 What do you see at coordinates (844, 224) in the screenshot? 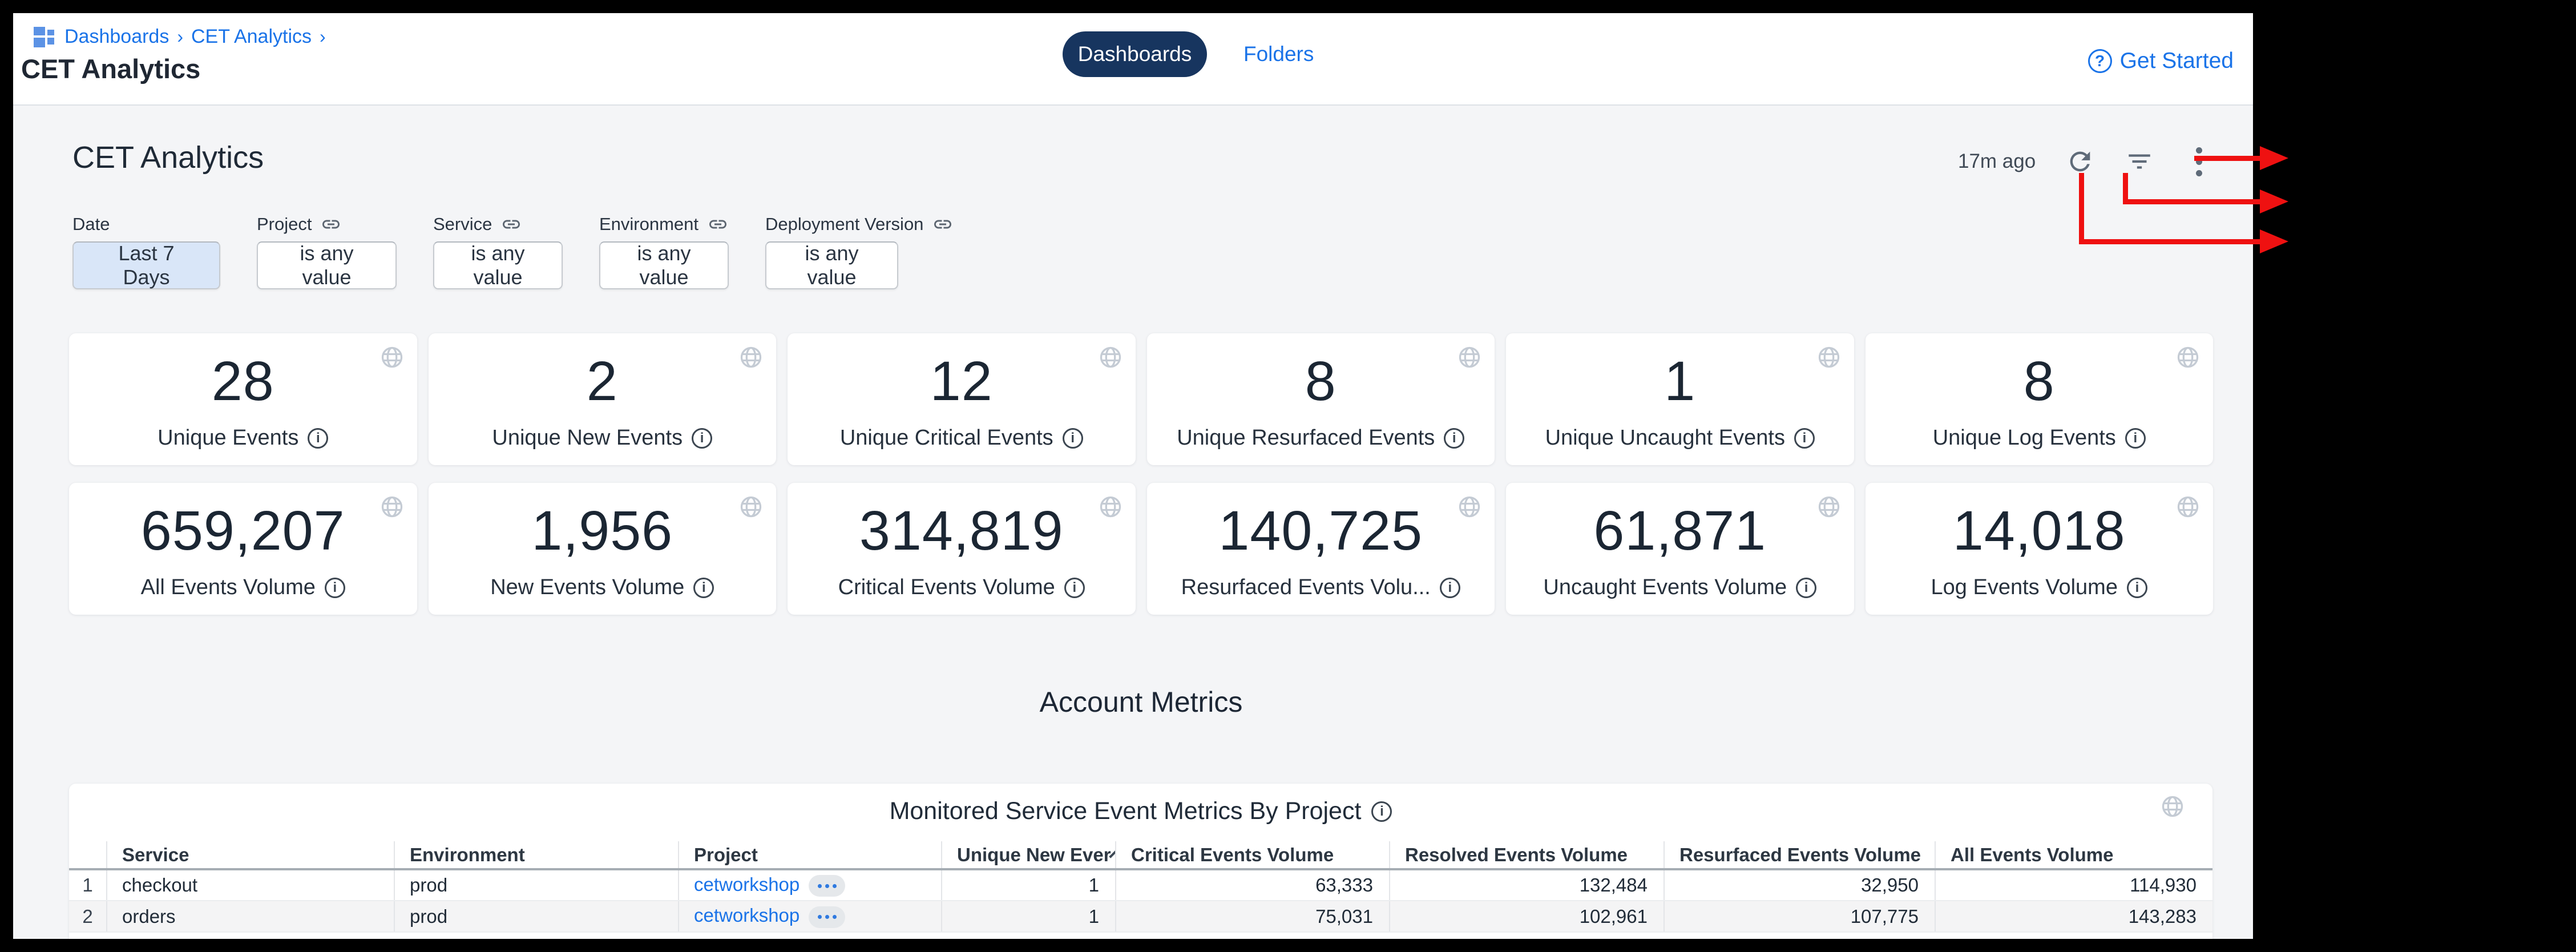
I see `filter-label: Deployment Version` at bounding box center [844, 224].